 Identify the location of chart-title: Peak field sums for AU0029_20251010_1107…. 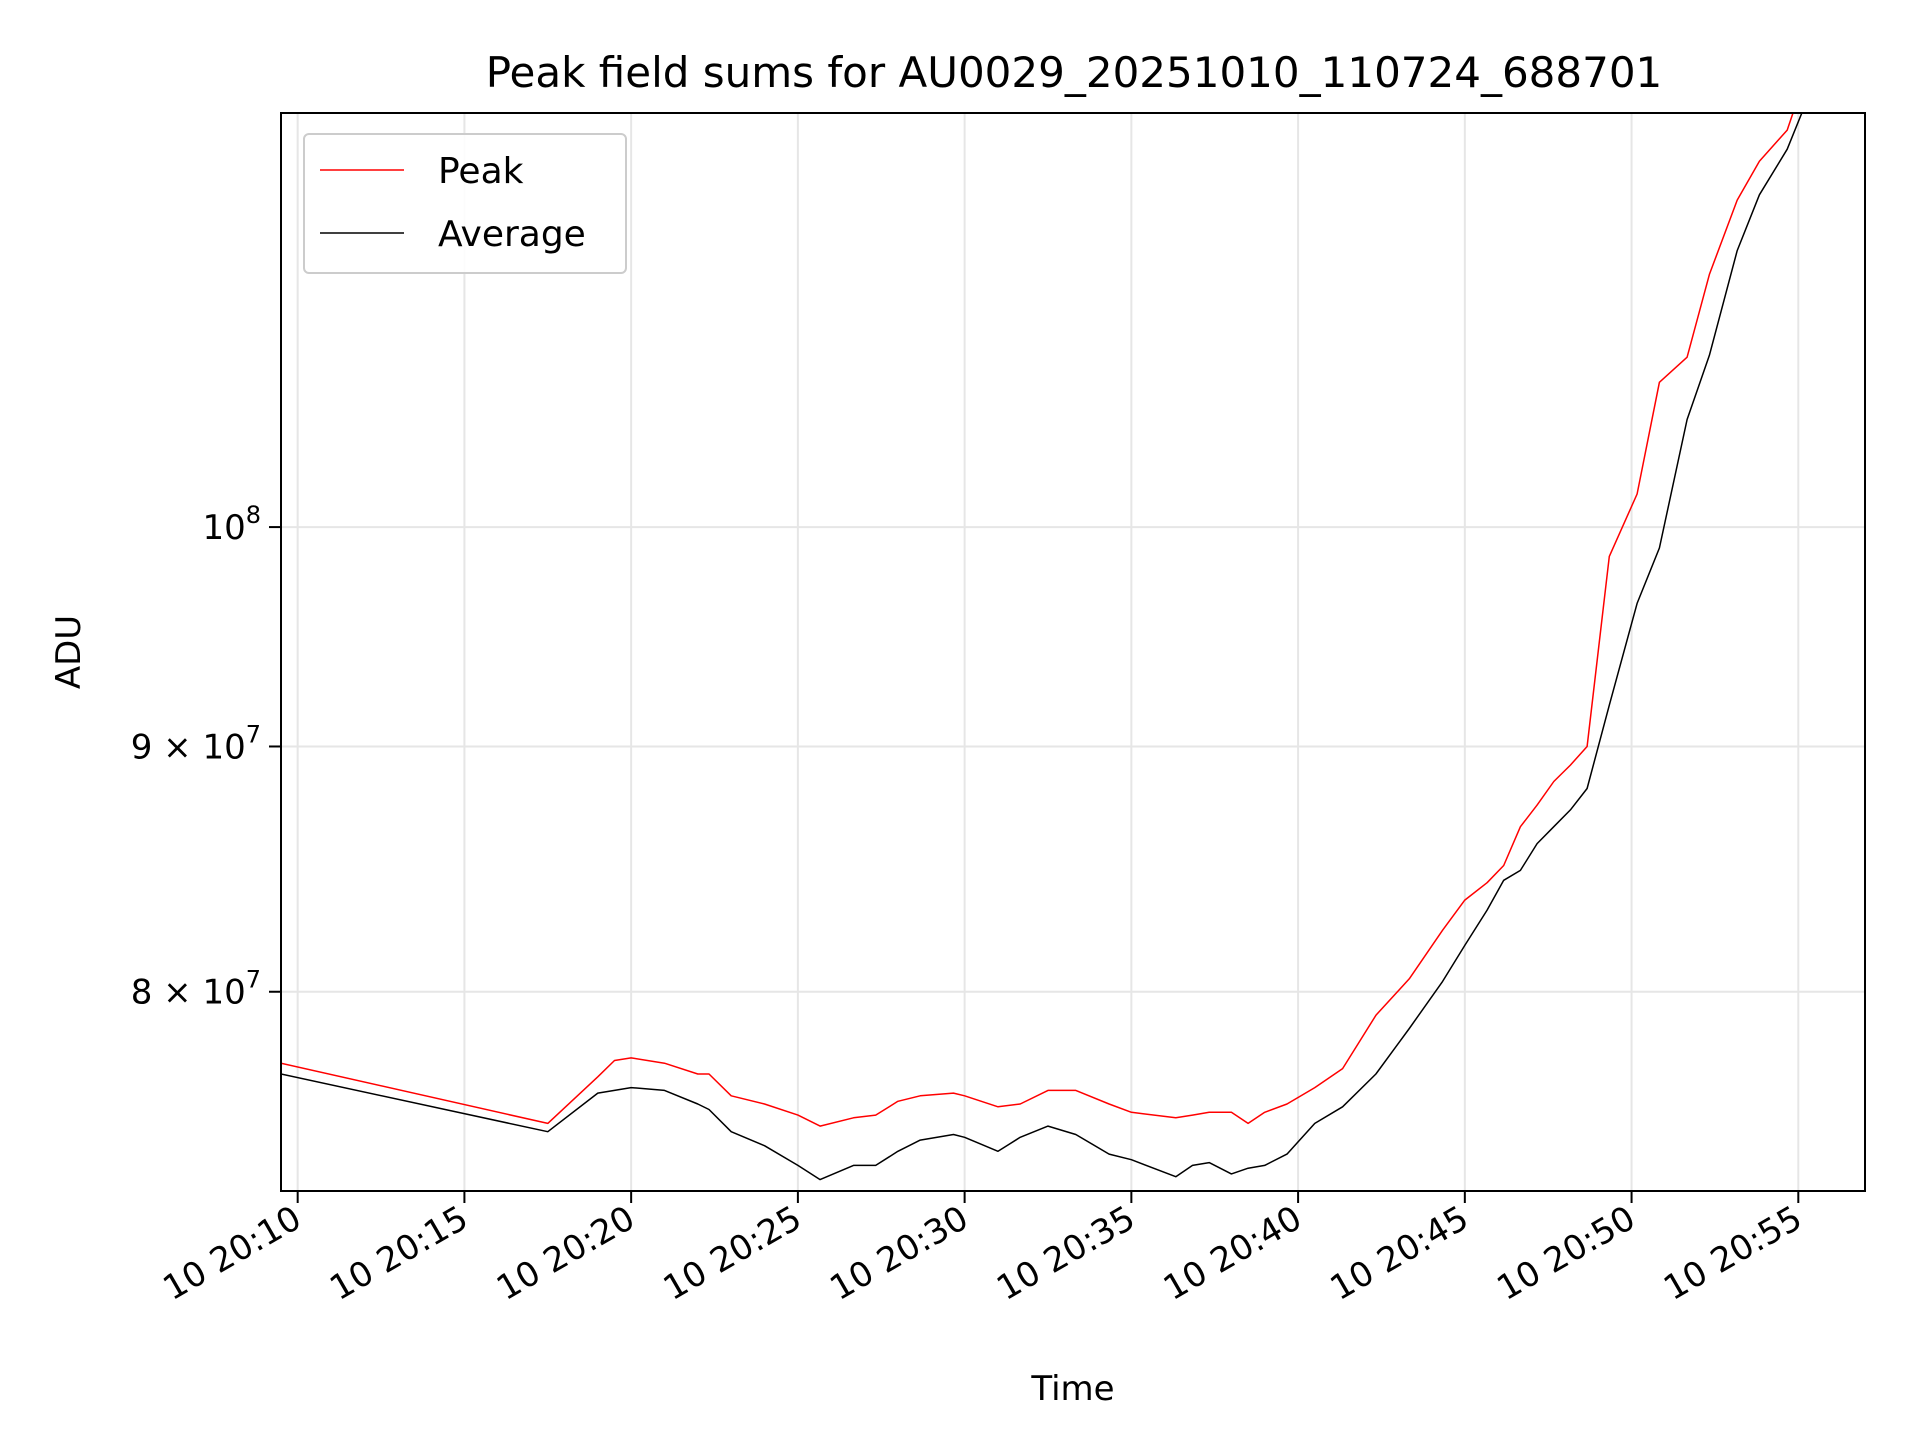
(1074, 72).